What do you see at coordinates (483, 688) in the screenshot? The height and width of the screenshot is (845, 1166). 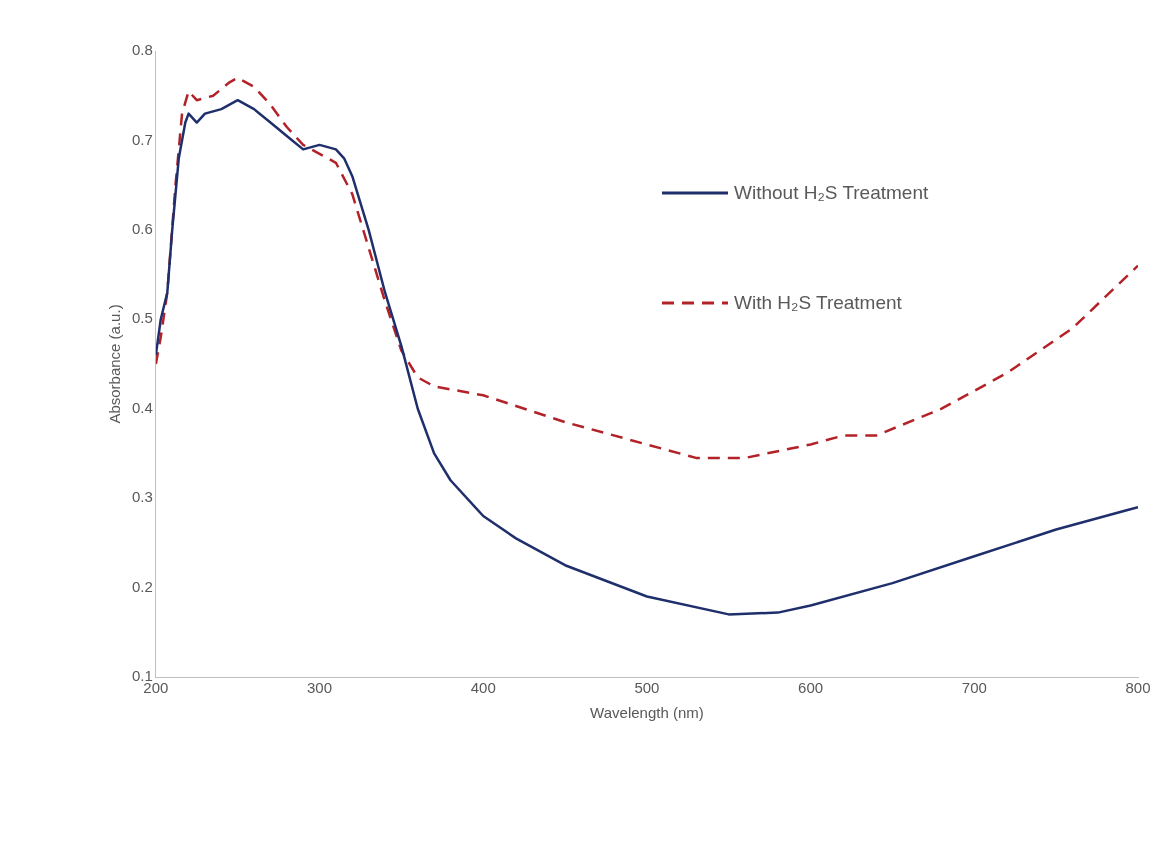 I see `x-tick-label: 400` at bounding box center [483, 688].